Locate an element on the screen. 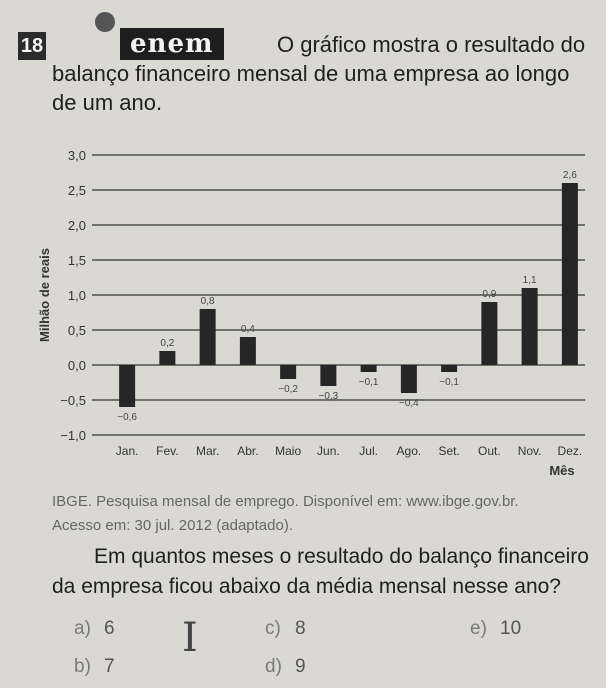 Image resolution: width=606 pixels, height=688 pixels. x-tick-label: Jan. is located at coordinates (127, 451).